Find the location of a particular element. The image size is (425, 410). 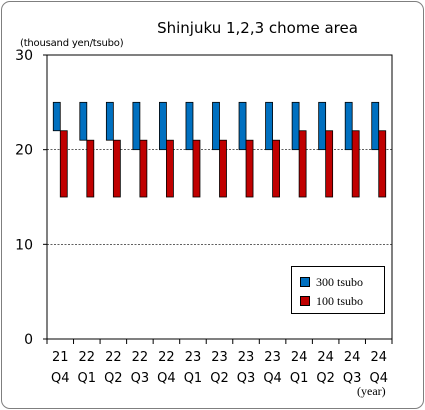

chart-legend: 300 tsubo 100 tsubo is located at coordinates (338, 290).